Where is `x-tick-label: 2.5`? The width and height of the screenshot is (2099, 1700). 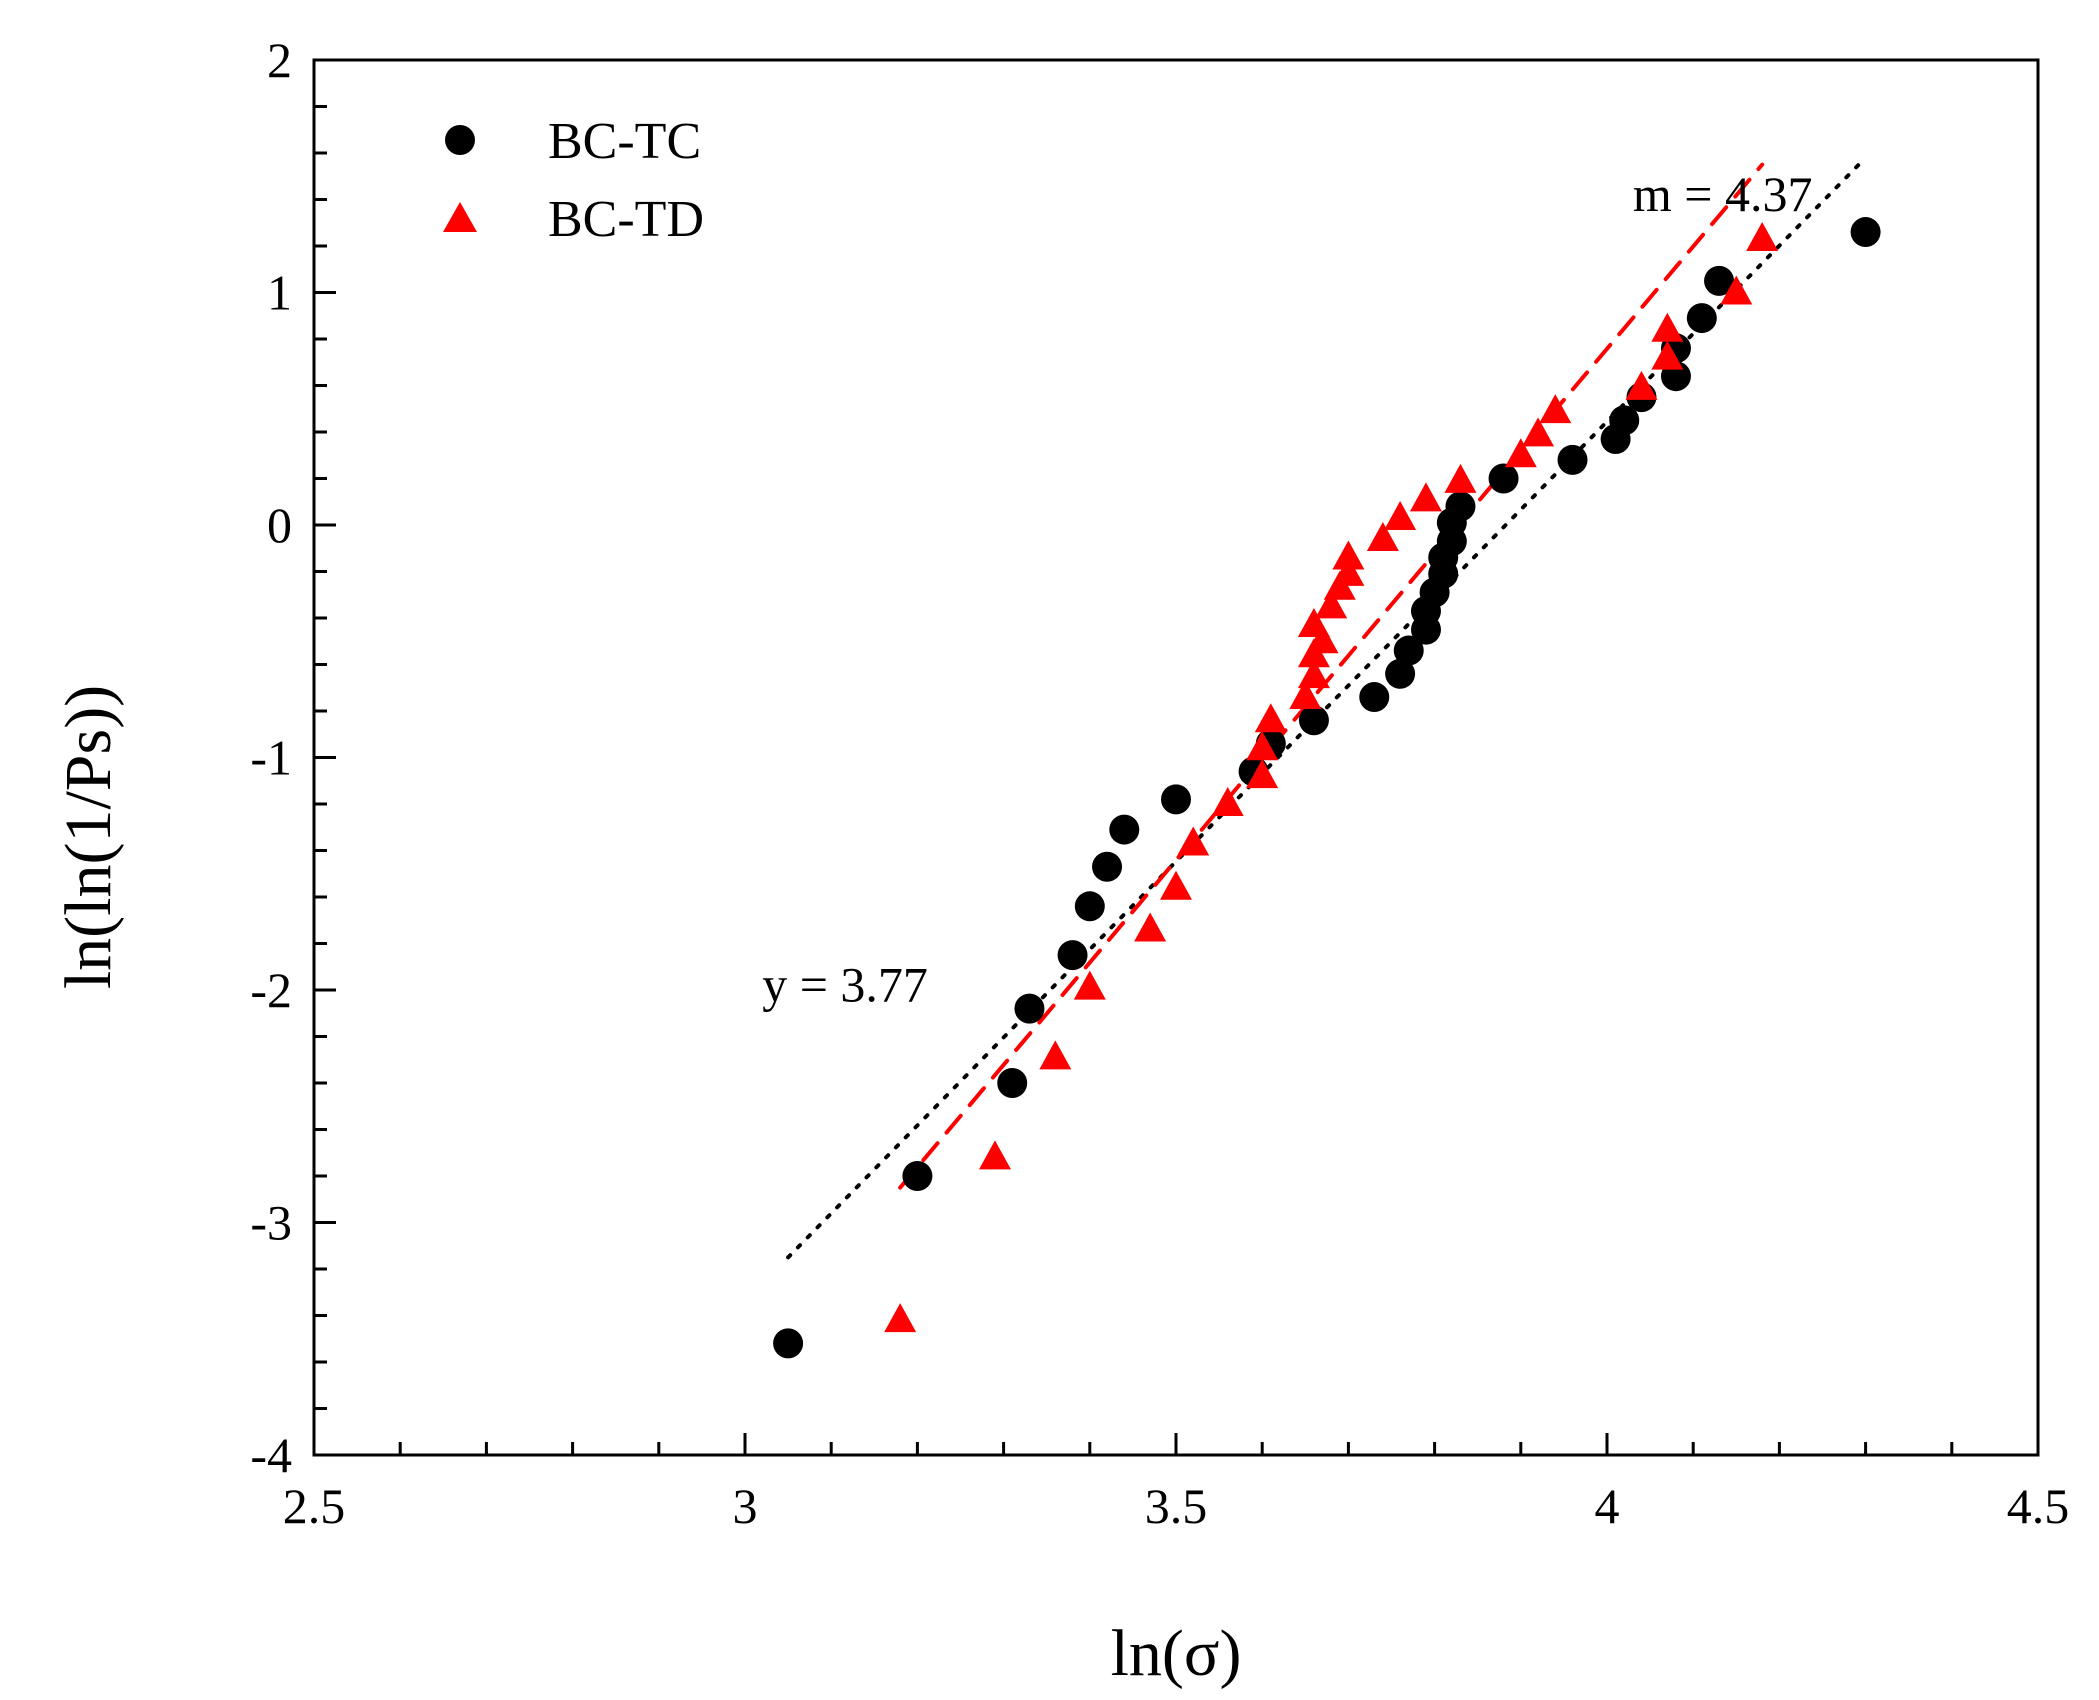 x-tick-label: 2.5 is located at coordinates (314, 1506).